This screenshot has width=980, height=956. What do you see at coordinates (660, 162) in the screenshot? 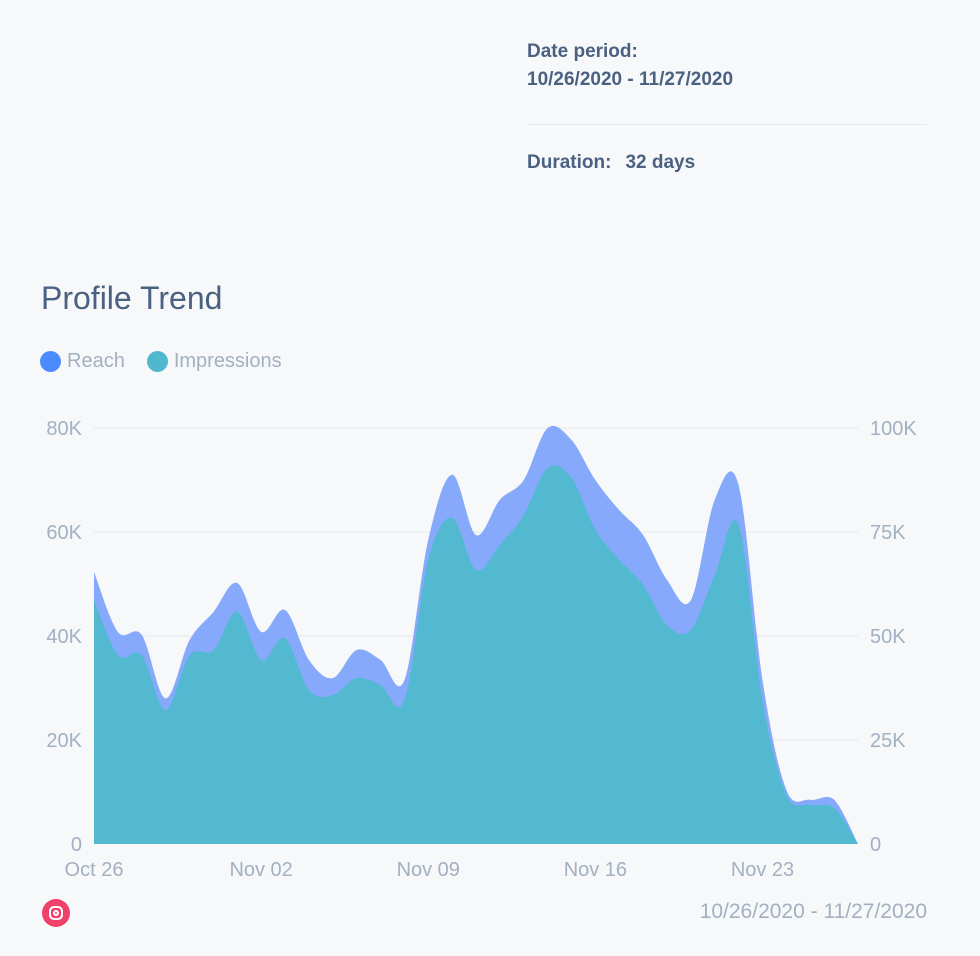
I see `duration-value: 32 days` at bounding box center [660, 162].